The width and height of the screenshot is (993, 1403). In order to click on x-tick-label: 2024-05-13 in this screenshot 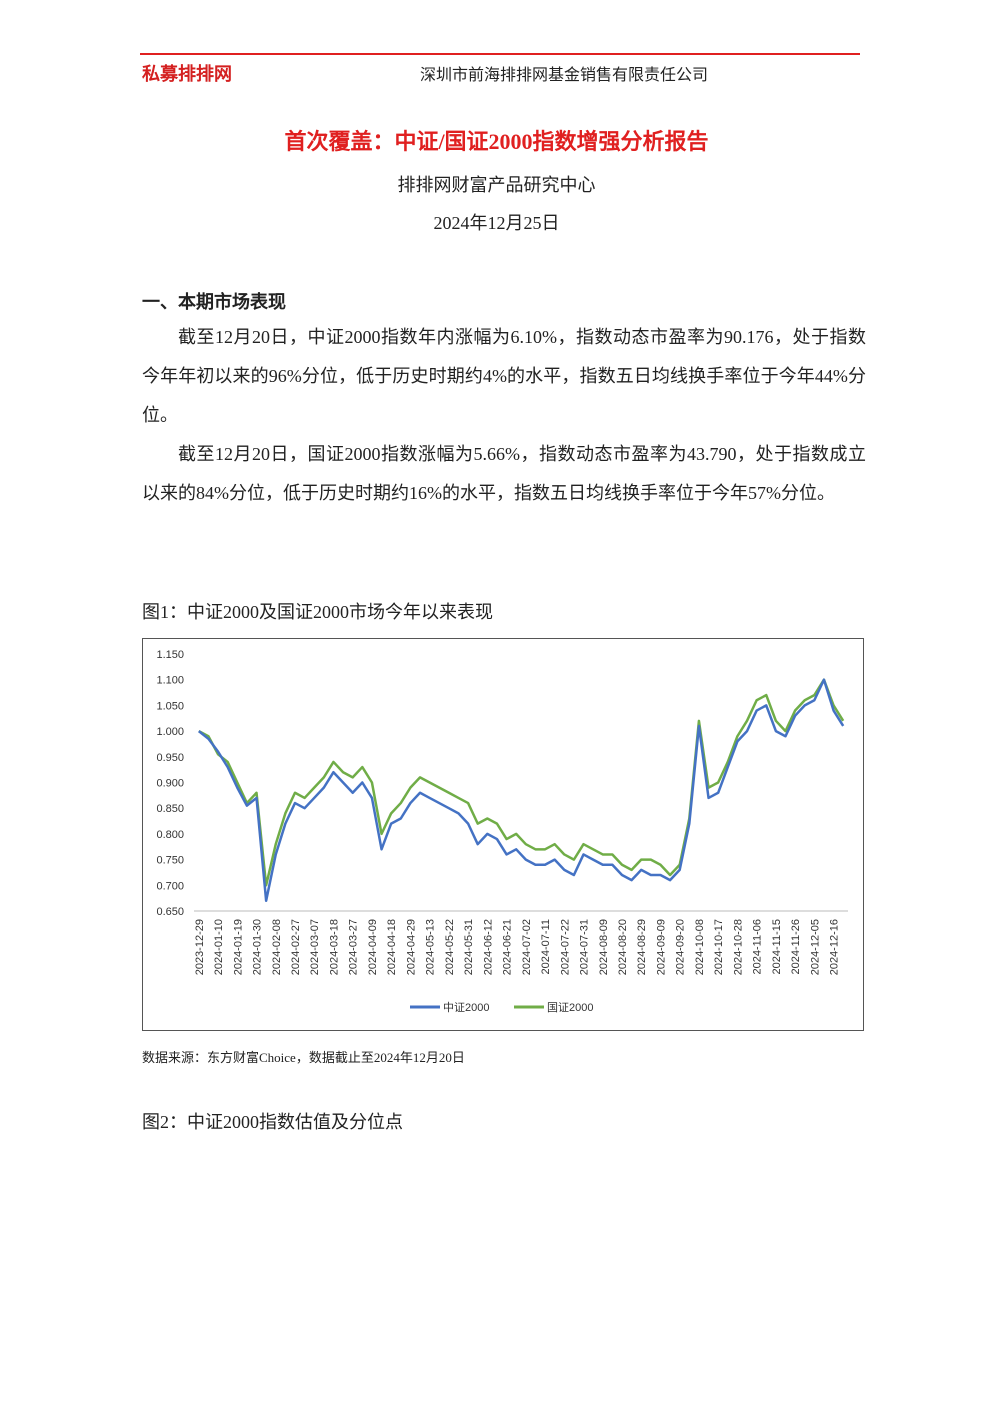, I will do `click(431, 947)`.